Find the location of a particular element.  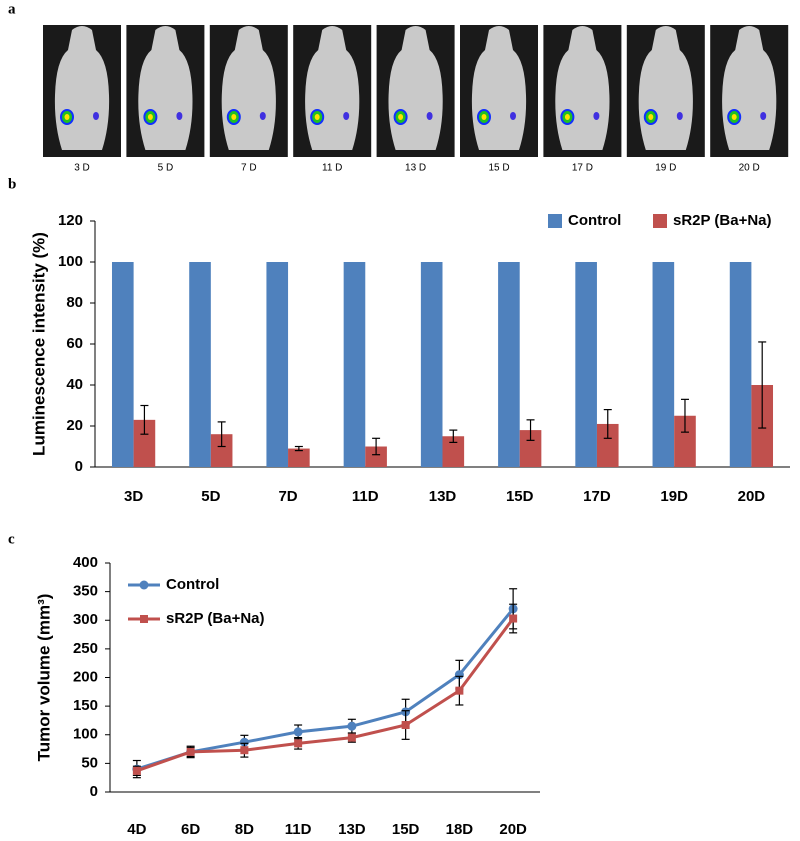

y-tick-label: 200 is located at coordinates (85, 676).